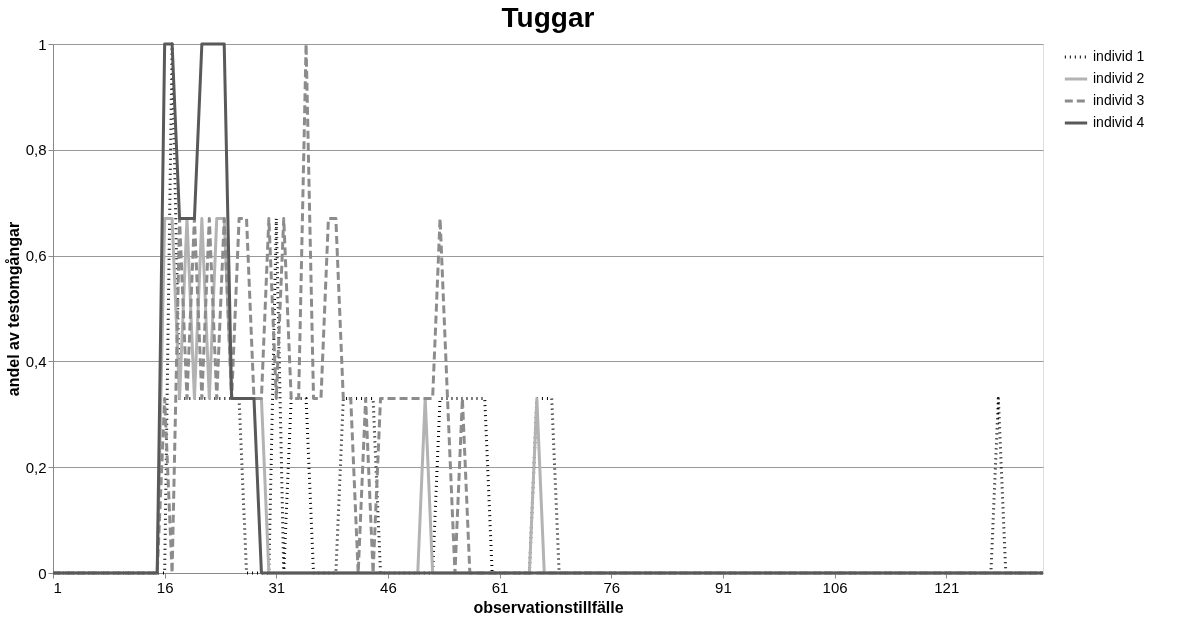 The image size is (1198, 637). Describe the element at coordinates (1119, 78) in the screenshot. I see `legend-label: individ 2` at that location.